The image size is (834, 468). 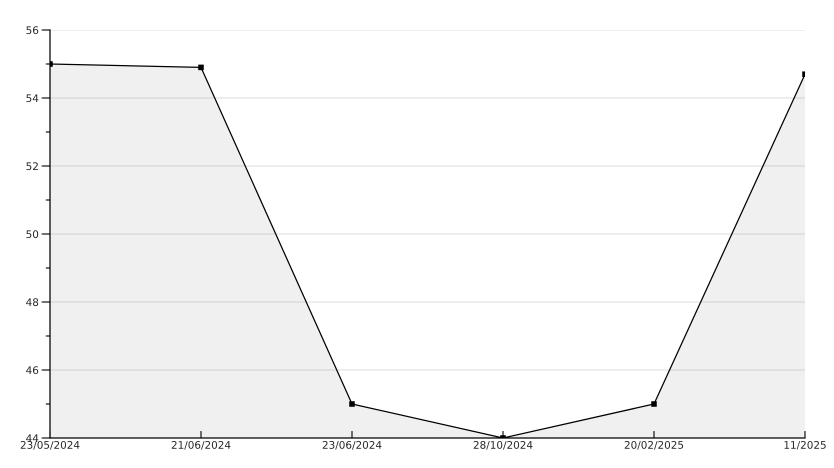 What do you see at coordinates (32, 234) in the screenshot?
I see `y-tick-label: 50` at bounding box center [32, 234].